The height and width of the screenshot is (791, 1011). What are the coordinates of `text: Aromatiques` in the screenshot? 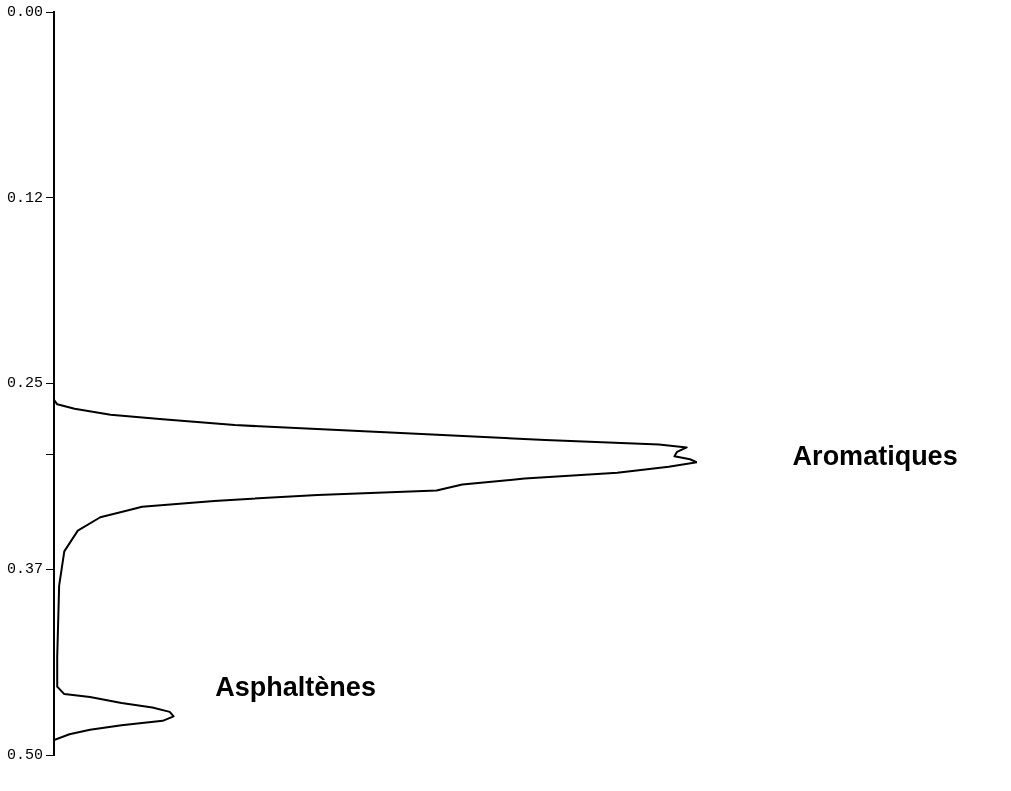 It's located at (875, 455).